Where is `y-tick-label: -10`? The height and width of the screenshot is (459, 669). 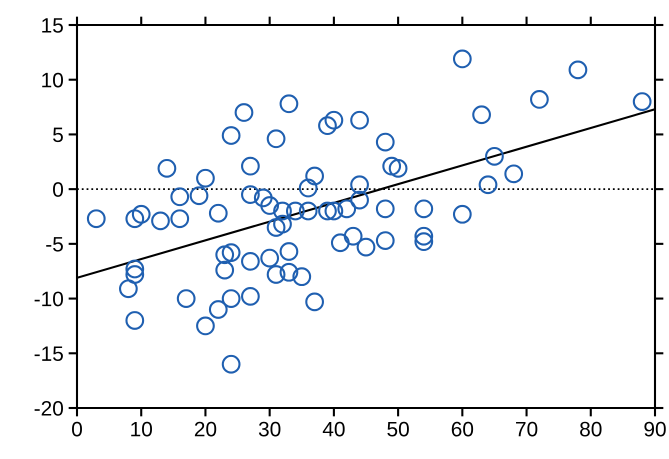 y-tick-label: -10 is located at coordinates (48, 299).